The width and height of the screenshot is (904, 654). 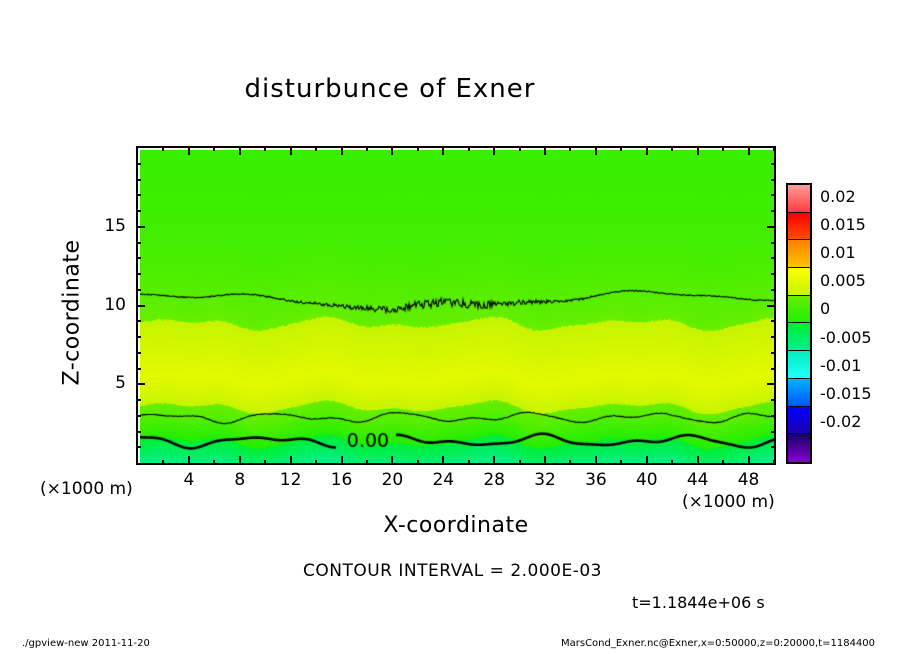 I want to click on colorbar-tick-label: -0.005, so click(x=846, y=337).